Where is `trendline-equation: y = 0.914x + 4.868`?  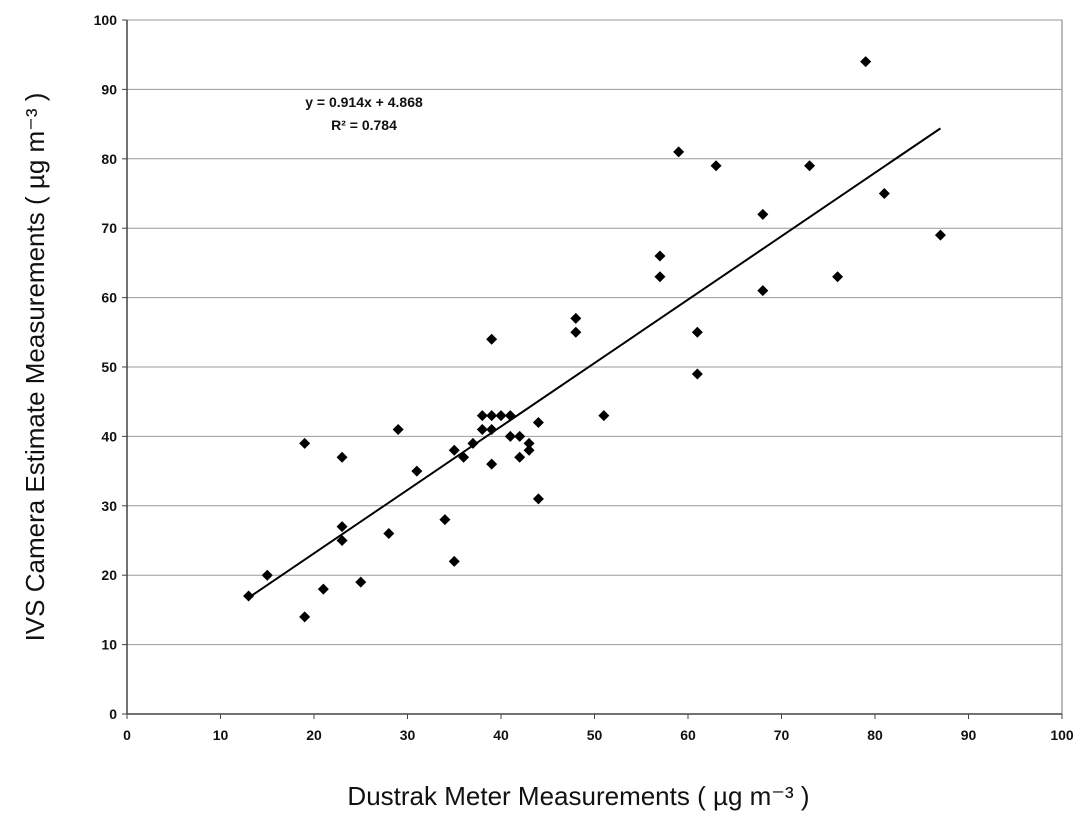
trendline-equation: y = 0.914x + 4.868 is located at coordinates (364, 102).